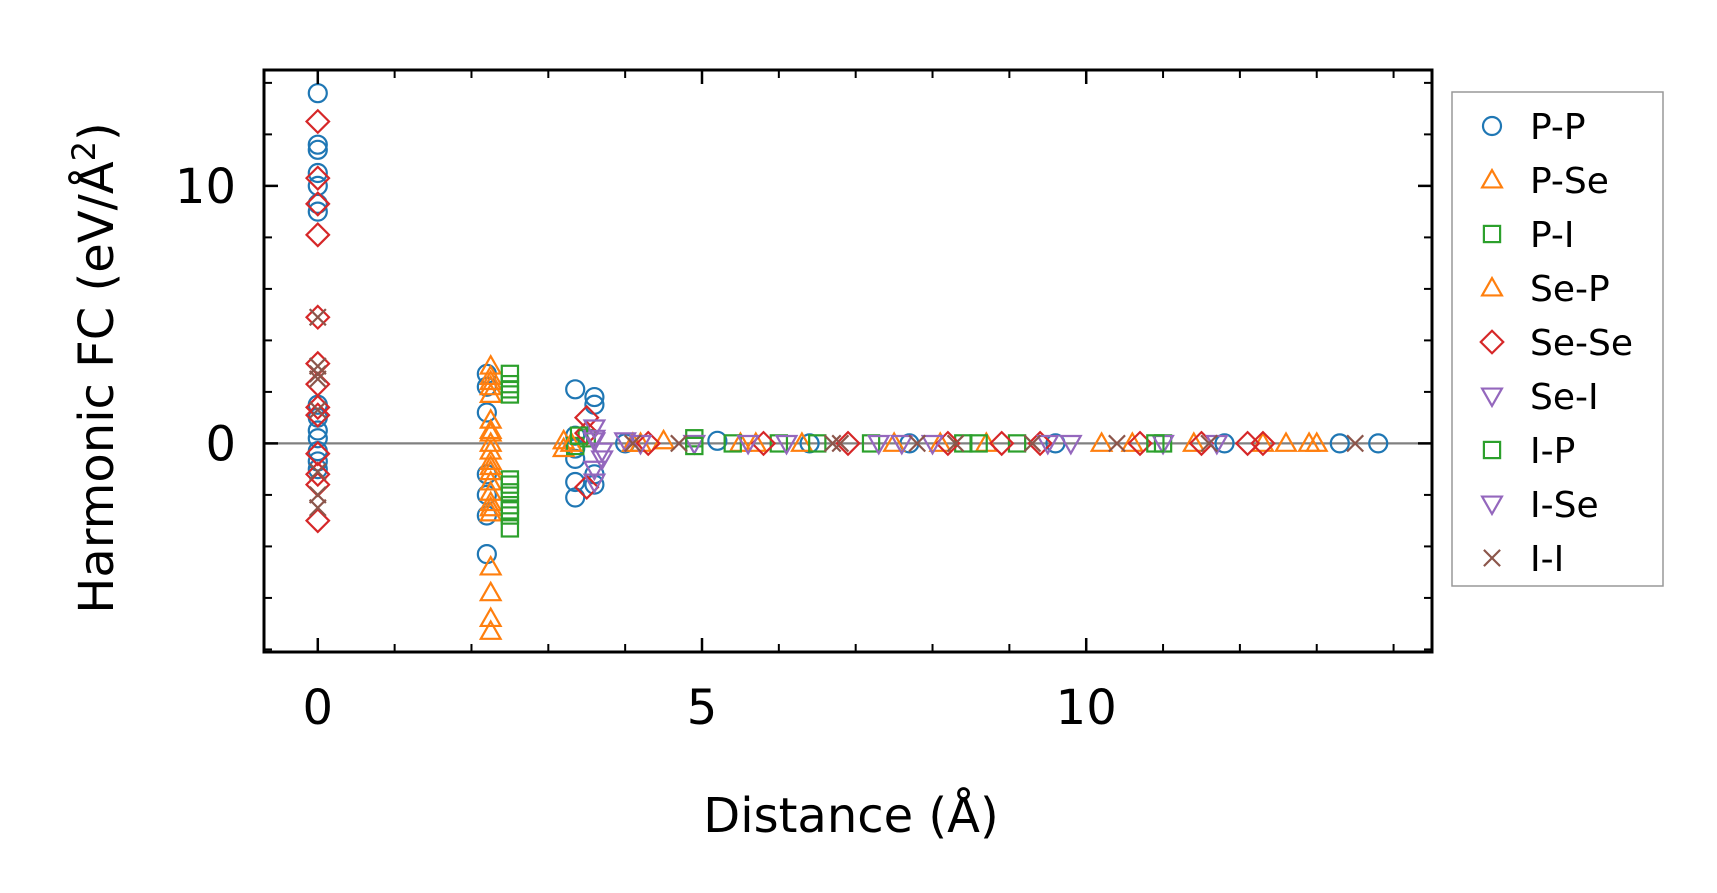  I want to click on x-tick-label-2: 10, so click(1086, 708).